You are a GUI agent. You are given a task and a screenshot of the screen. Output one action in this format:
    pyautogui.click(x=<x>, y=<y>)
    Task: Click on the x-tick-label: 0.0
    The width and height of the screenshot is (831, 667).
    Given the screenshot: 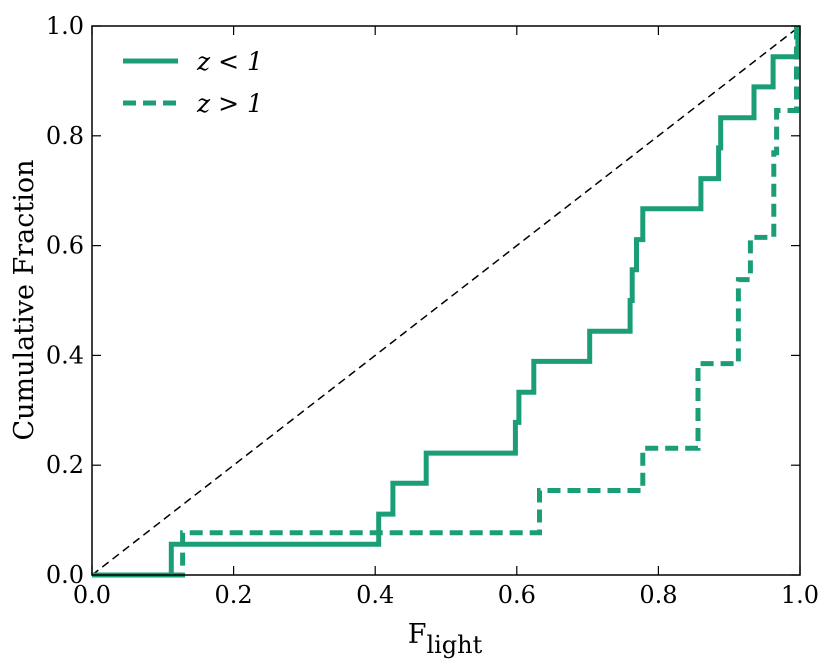 What is the action you would take?
    pyautogui.click(x=92, y=595)
    